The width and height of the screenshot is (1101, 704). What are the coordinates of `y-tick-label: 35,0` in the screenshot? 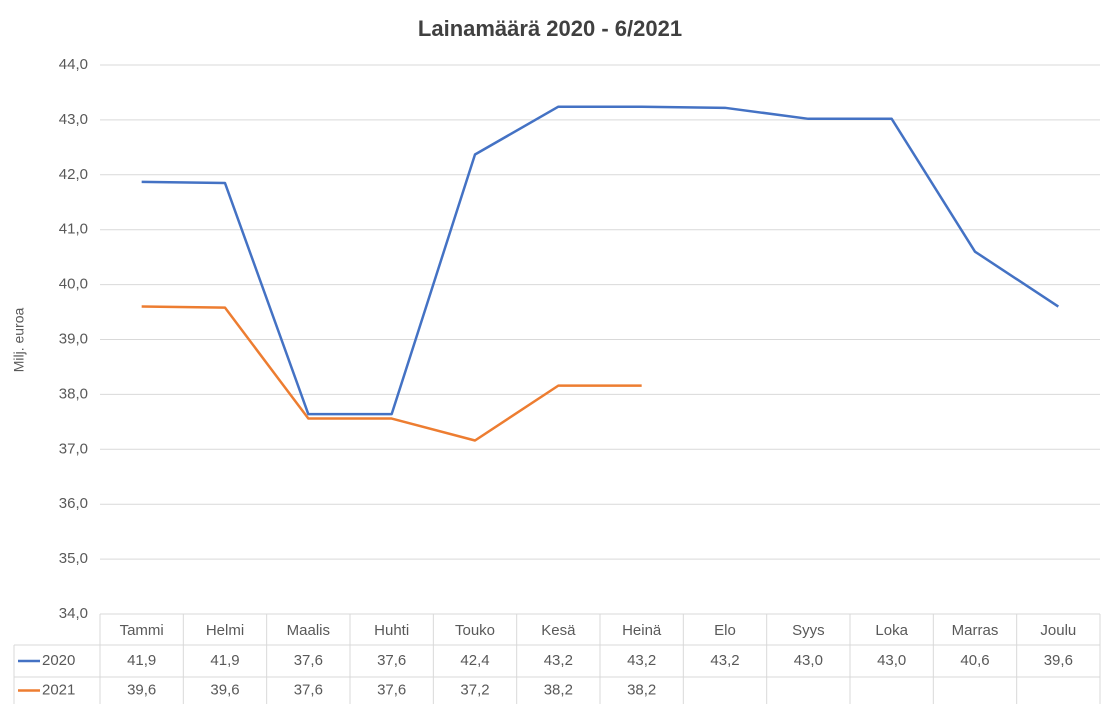 It's located at (73, 558).